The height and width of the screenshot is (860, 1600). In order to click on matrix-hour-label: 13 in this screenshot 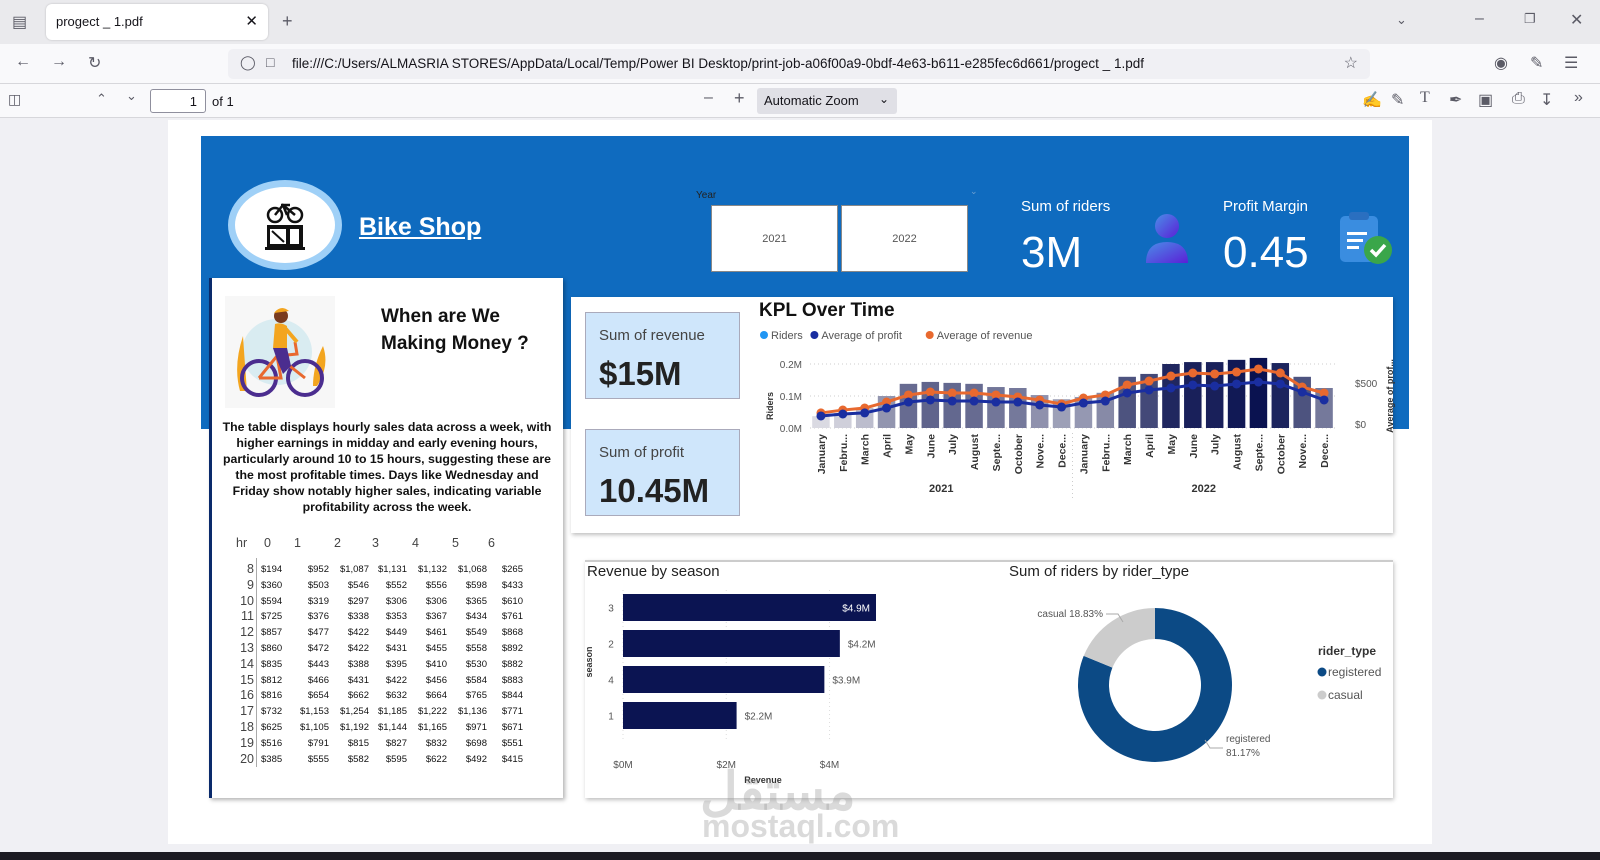, I will do `click(247, 647)`.